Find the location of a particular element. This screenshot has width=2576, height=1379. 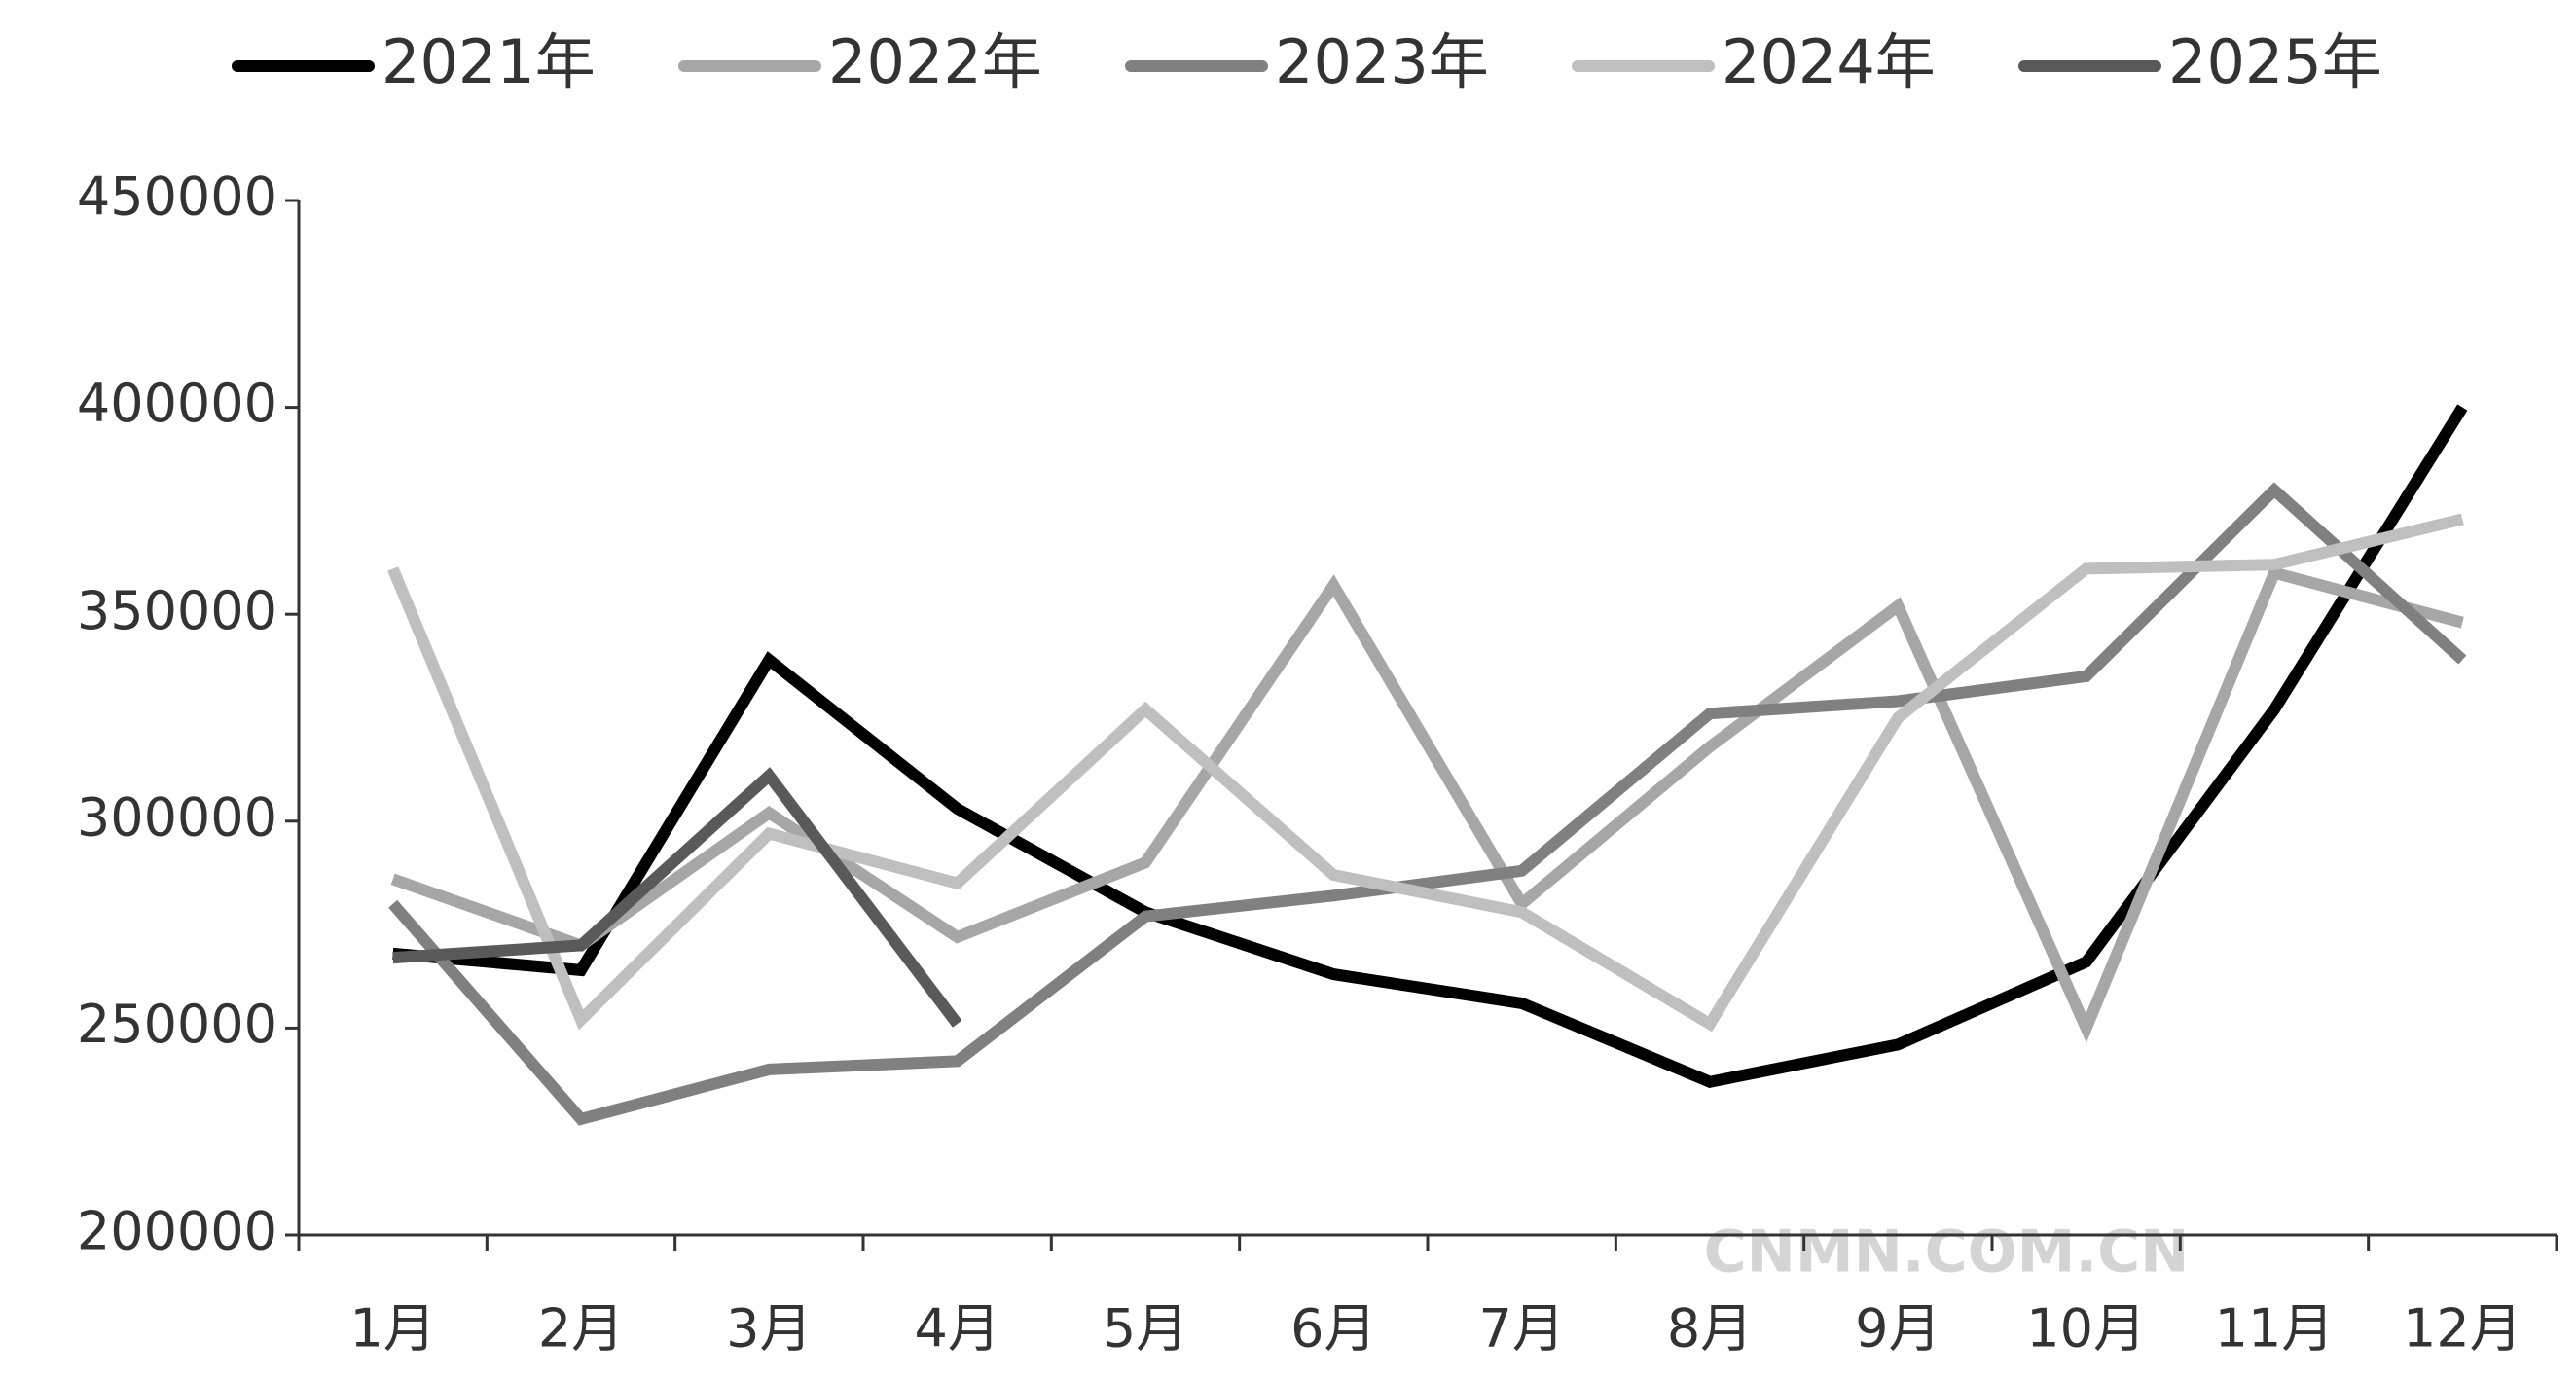

y-tick-label: 250000 is located at coordinates (177, 1025).